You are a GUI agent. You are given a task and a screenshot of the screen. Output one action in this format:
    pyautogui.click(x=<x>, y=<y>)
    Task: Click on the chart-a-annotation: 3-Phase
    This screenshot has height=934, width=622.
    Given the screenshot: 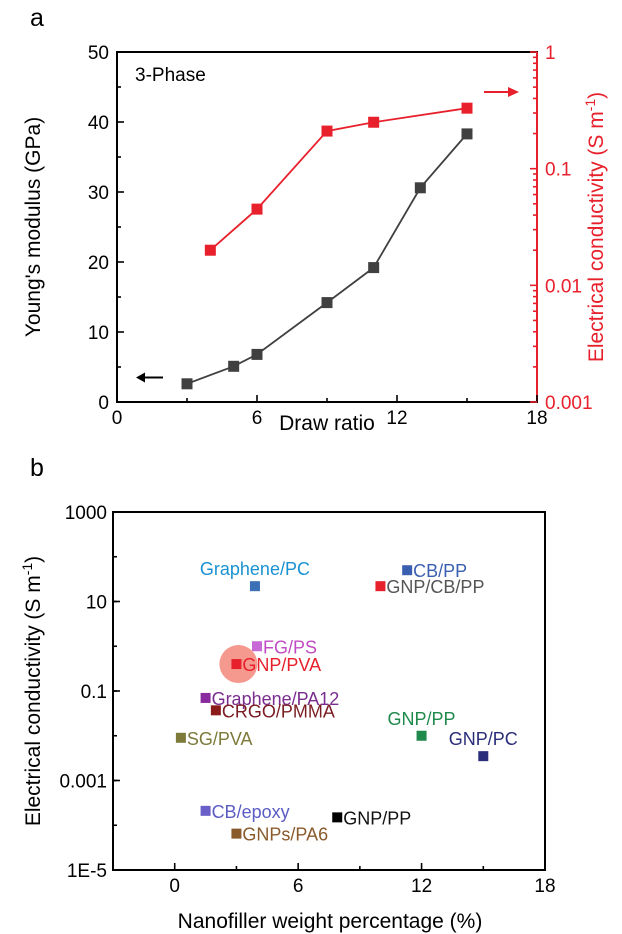 What is the action you would take?
    pyautogui.click(x=170, y=75)
    